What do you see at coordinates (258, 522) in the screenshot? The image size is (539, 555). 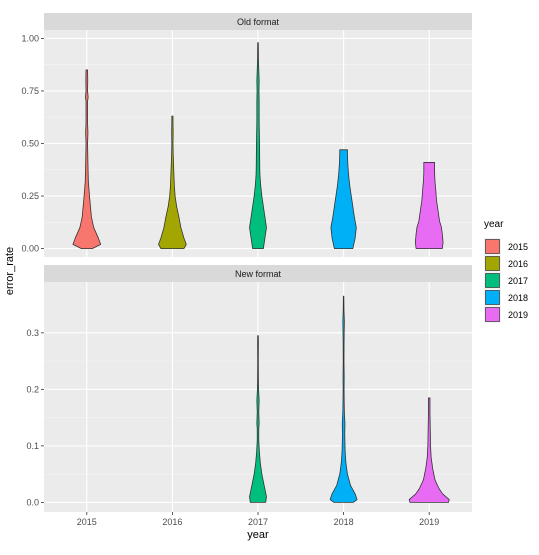 I see `x-tick-label: 2017` at bounding box center [258, 522].